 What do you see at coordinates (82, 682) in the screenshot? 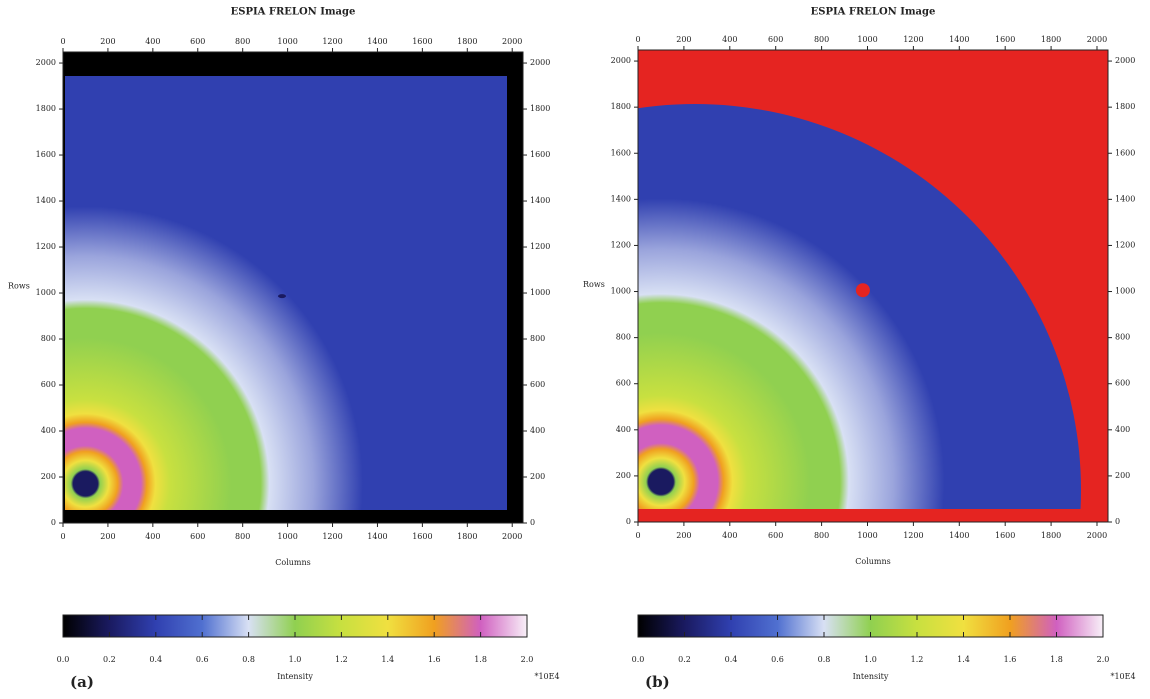
I see `panel-label: (a)` at bounding box center [82, 682].